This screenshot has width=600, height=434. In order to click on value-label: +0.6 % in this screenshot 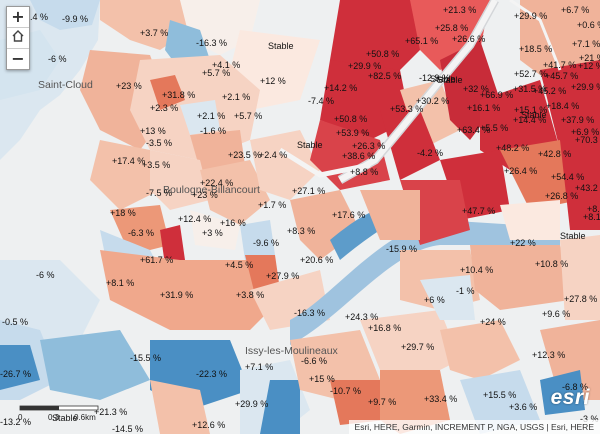, I will do `click(588, 25)`.